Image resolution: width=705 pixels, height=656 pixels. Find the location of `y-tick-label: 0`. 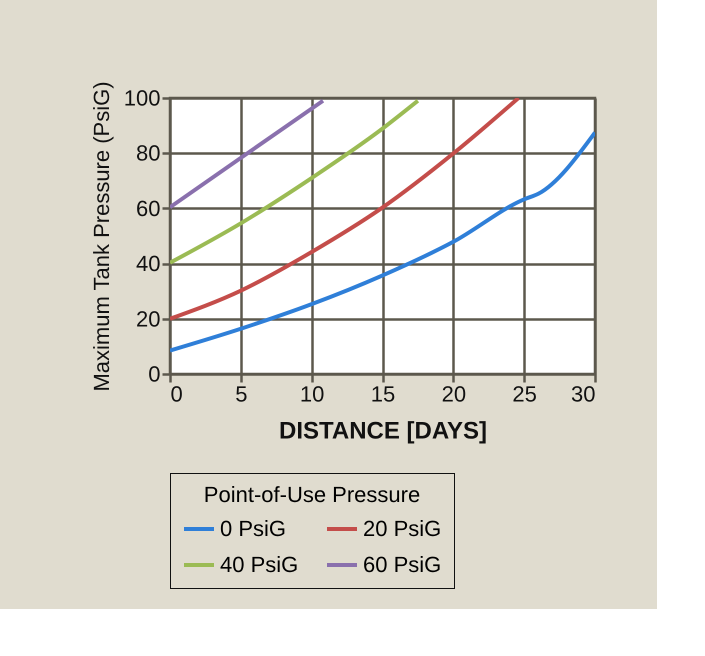

y-tick-label: 0 is located at coordinates (154, 374).